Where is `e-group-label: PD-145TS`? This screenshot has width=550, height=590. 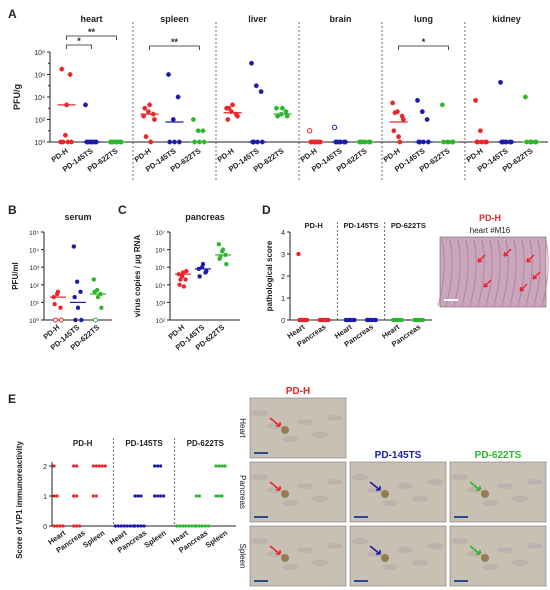 e-group-label: PD-145TS is located at coordinates (144, 443).